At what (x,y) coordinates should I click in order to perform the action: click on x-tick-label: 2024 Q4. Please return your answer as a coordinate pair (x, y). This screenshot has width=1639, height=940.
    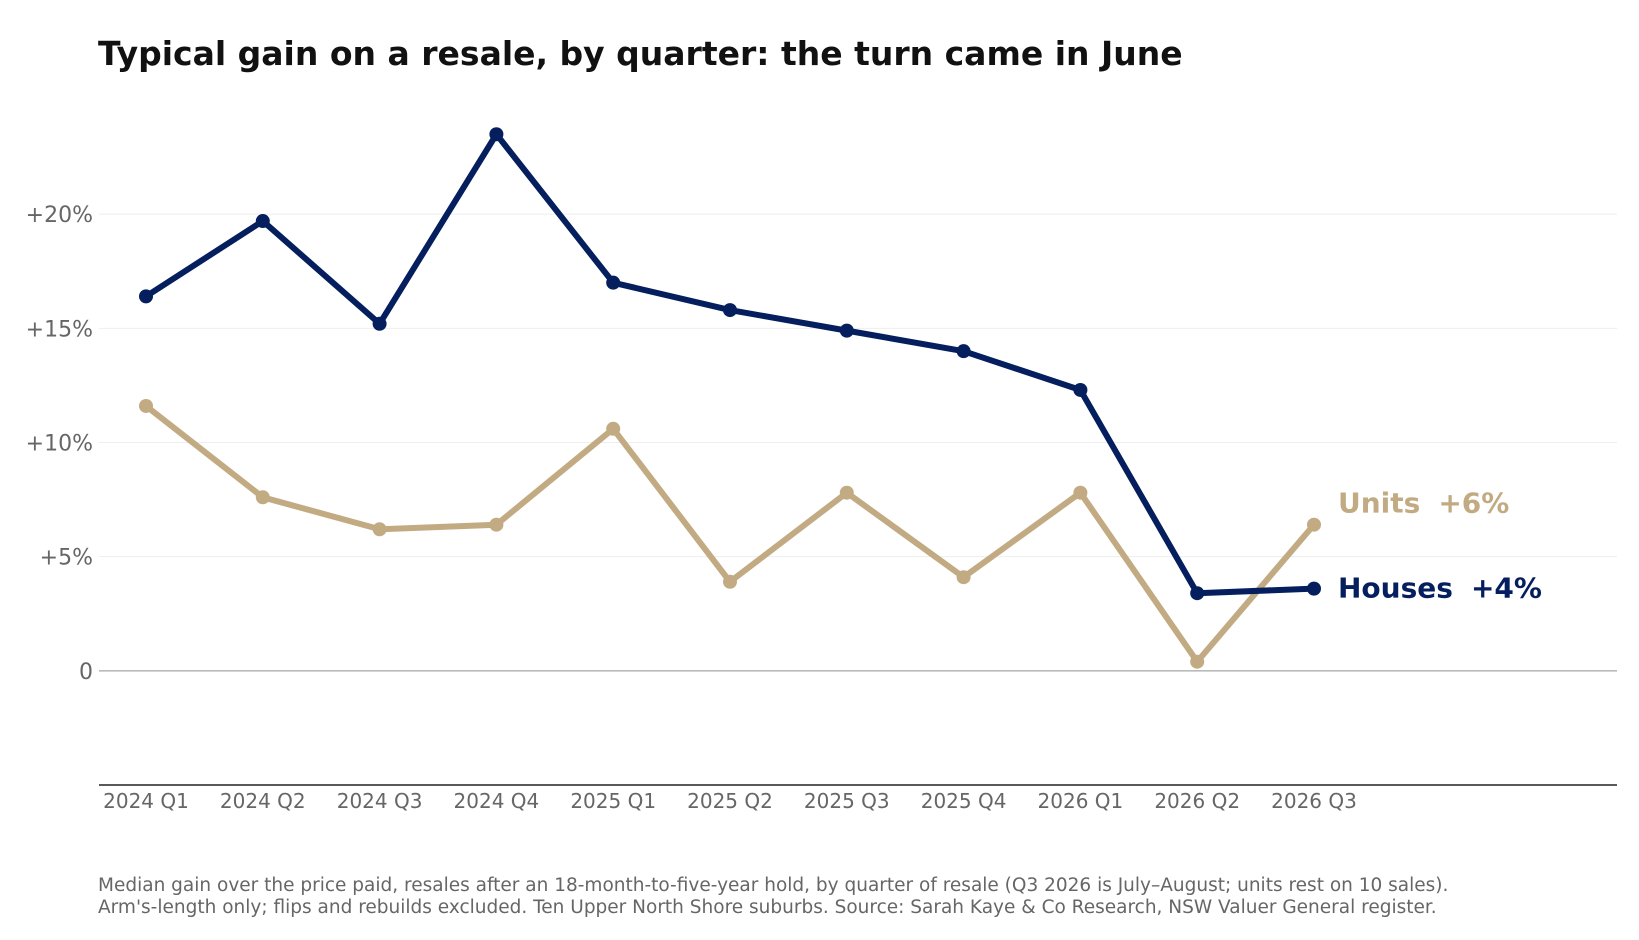
    Looking at the image, I should click on (497, 801).